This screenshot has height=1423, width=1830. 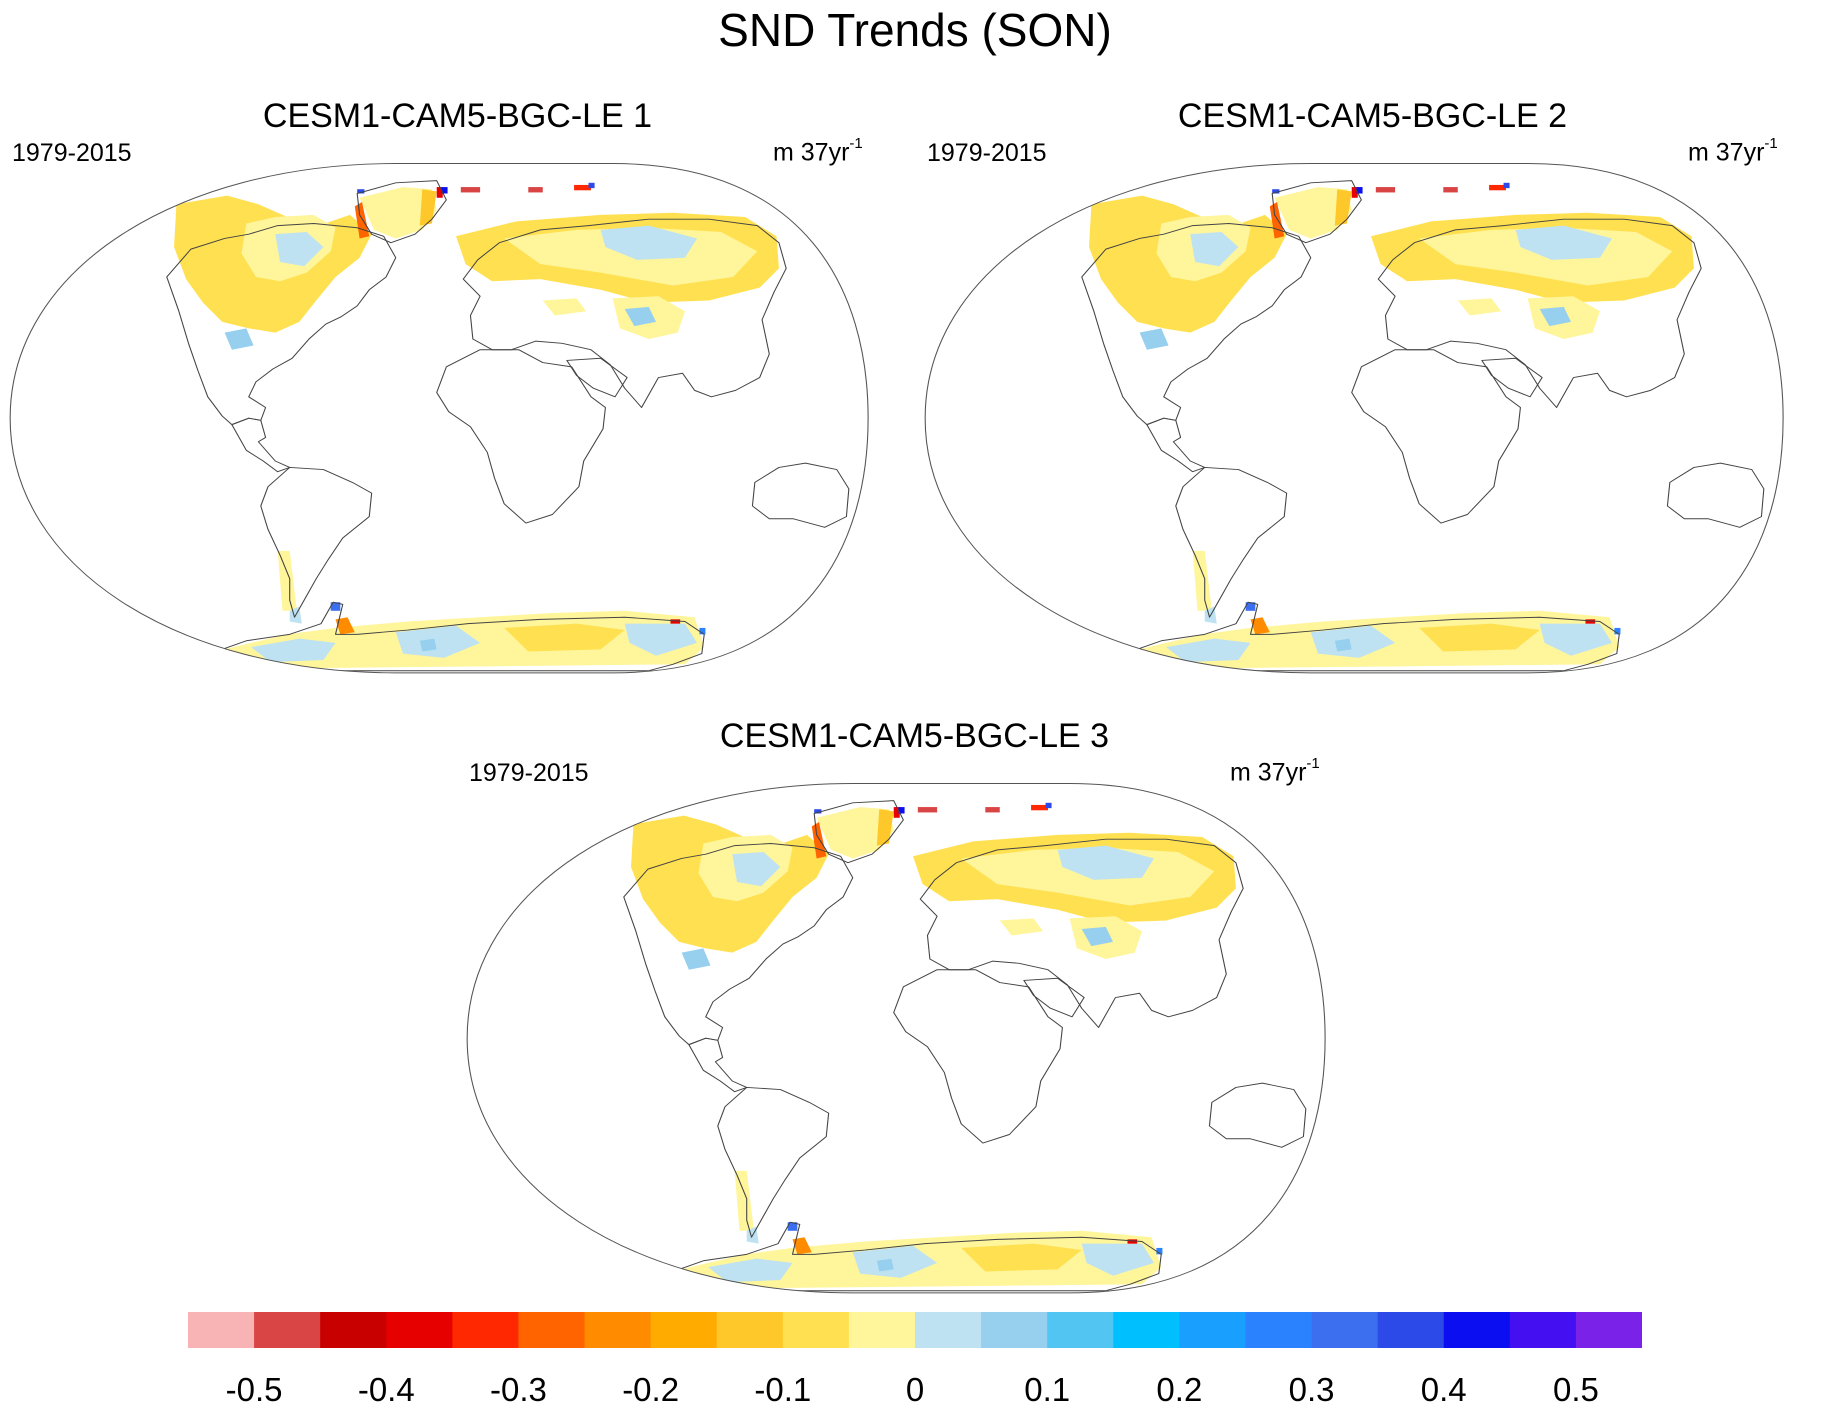 I want to click on panel-title: CESM1-CAM5-BGC-LE 1, so click(x=457, y=116).